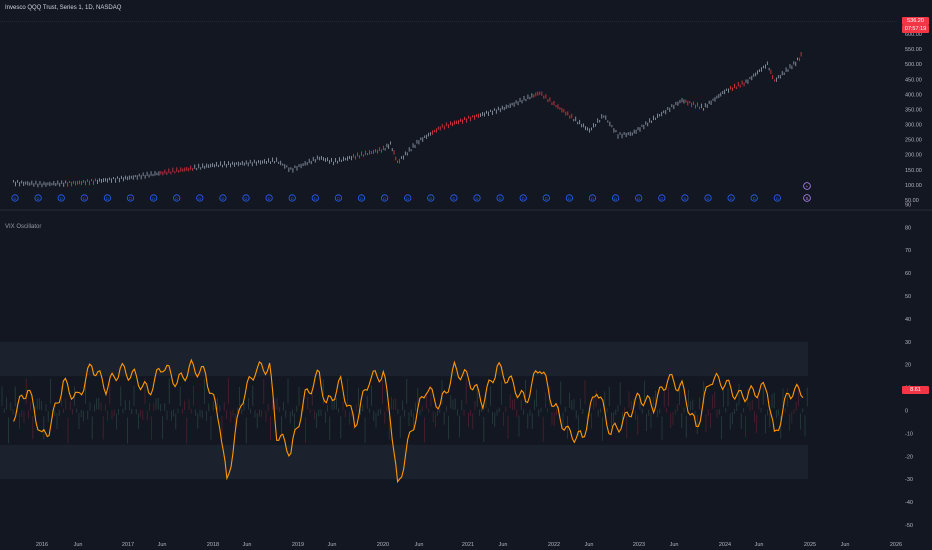  Describe the element at coordinates (913, 171) in the screenshot. I see `price-tick-label: 150.00` at that location.